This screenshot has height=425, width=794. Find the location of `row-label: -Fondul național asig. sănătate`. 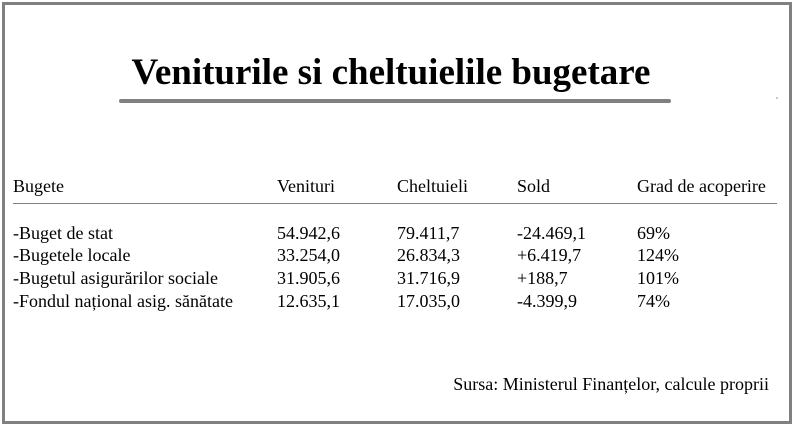

row-label: -Fondul național asig. sănătate is located at coordinates (123, 301).